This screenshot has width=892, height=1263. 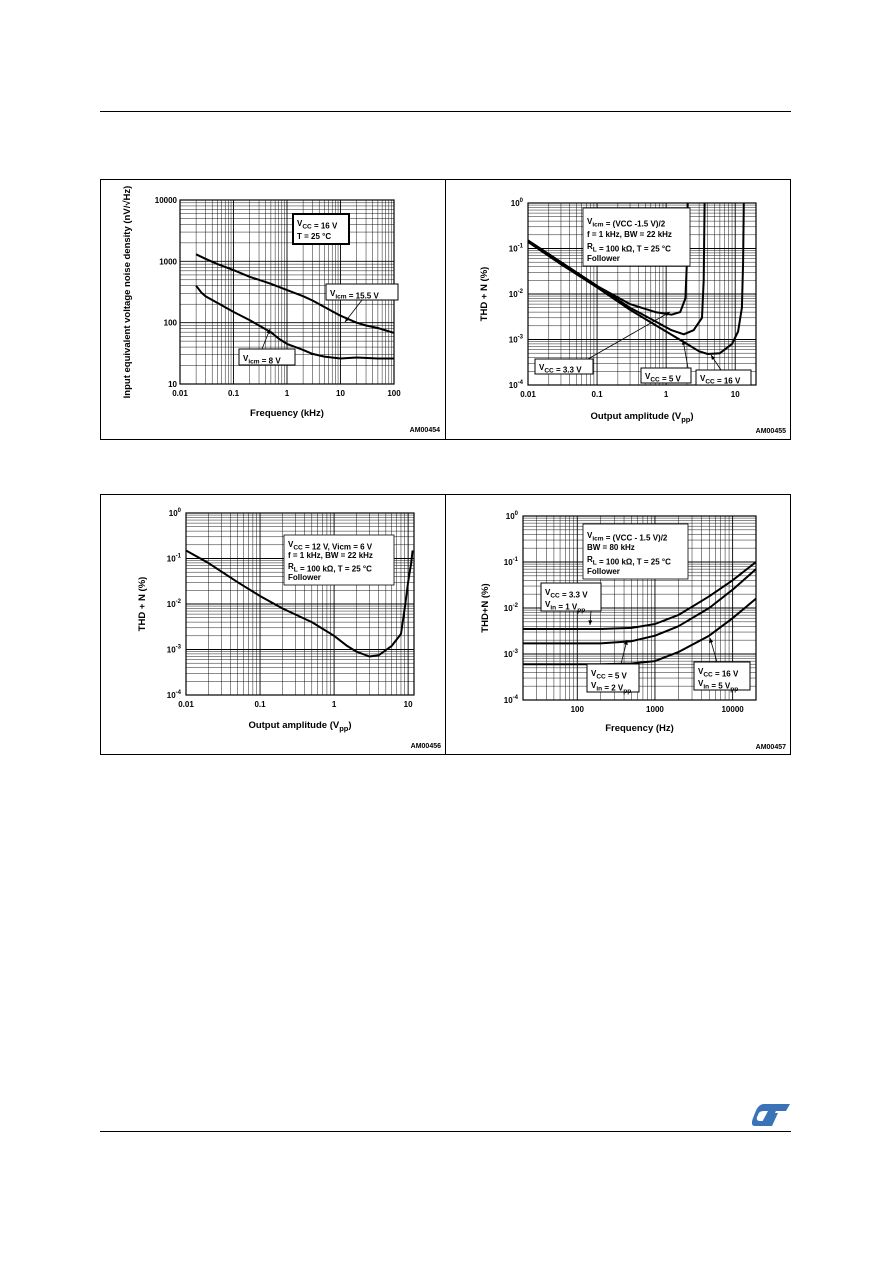 I want to click on annotation: Vicm = 8 V, so click(x=267, y=347).